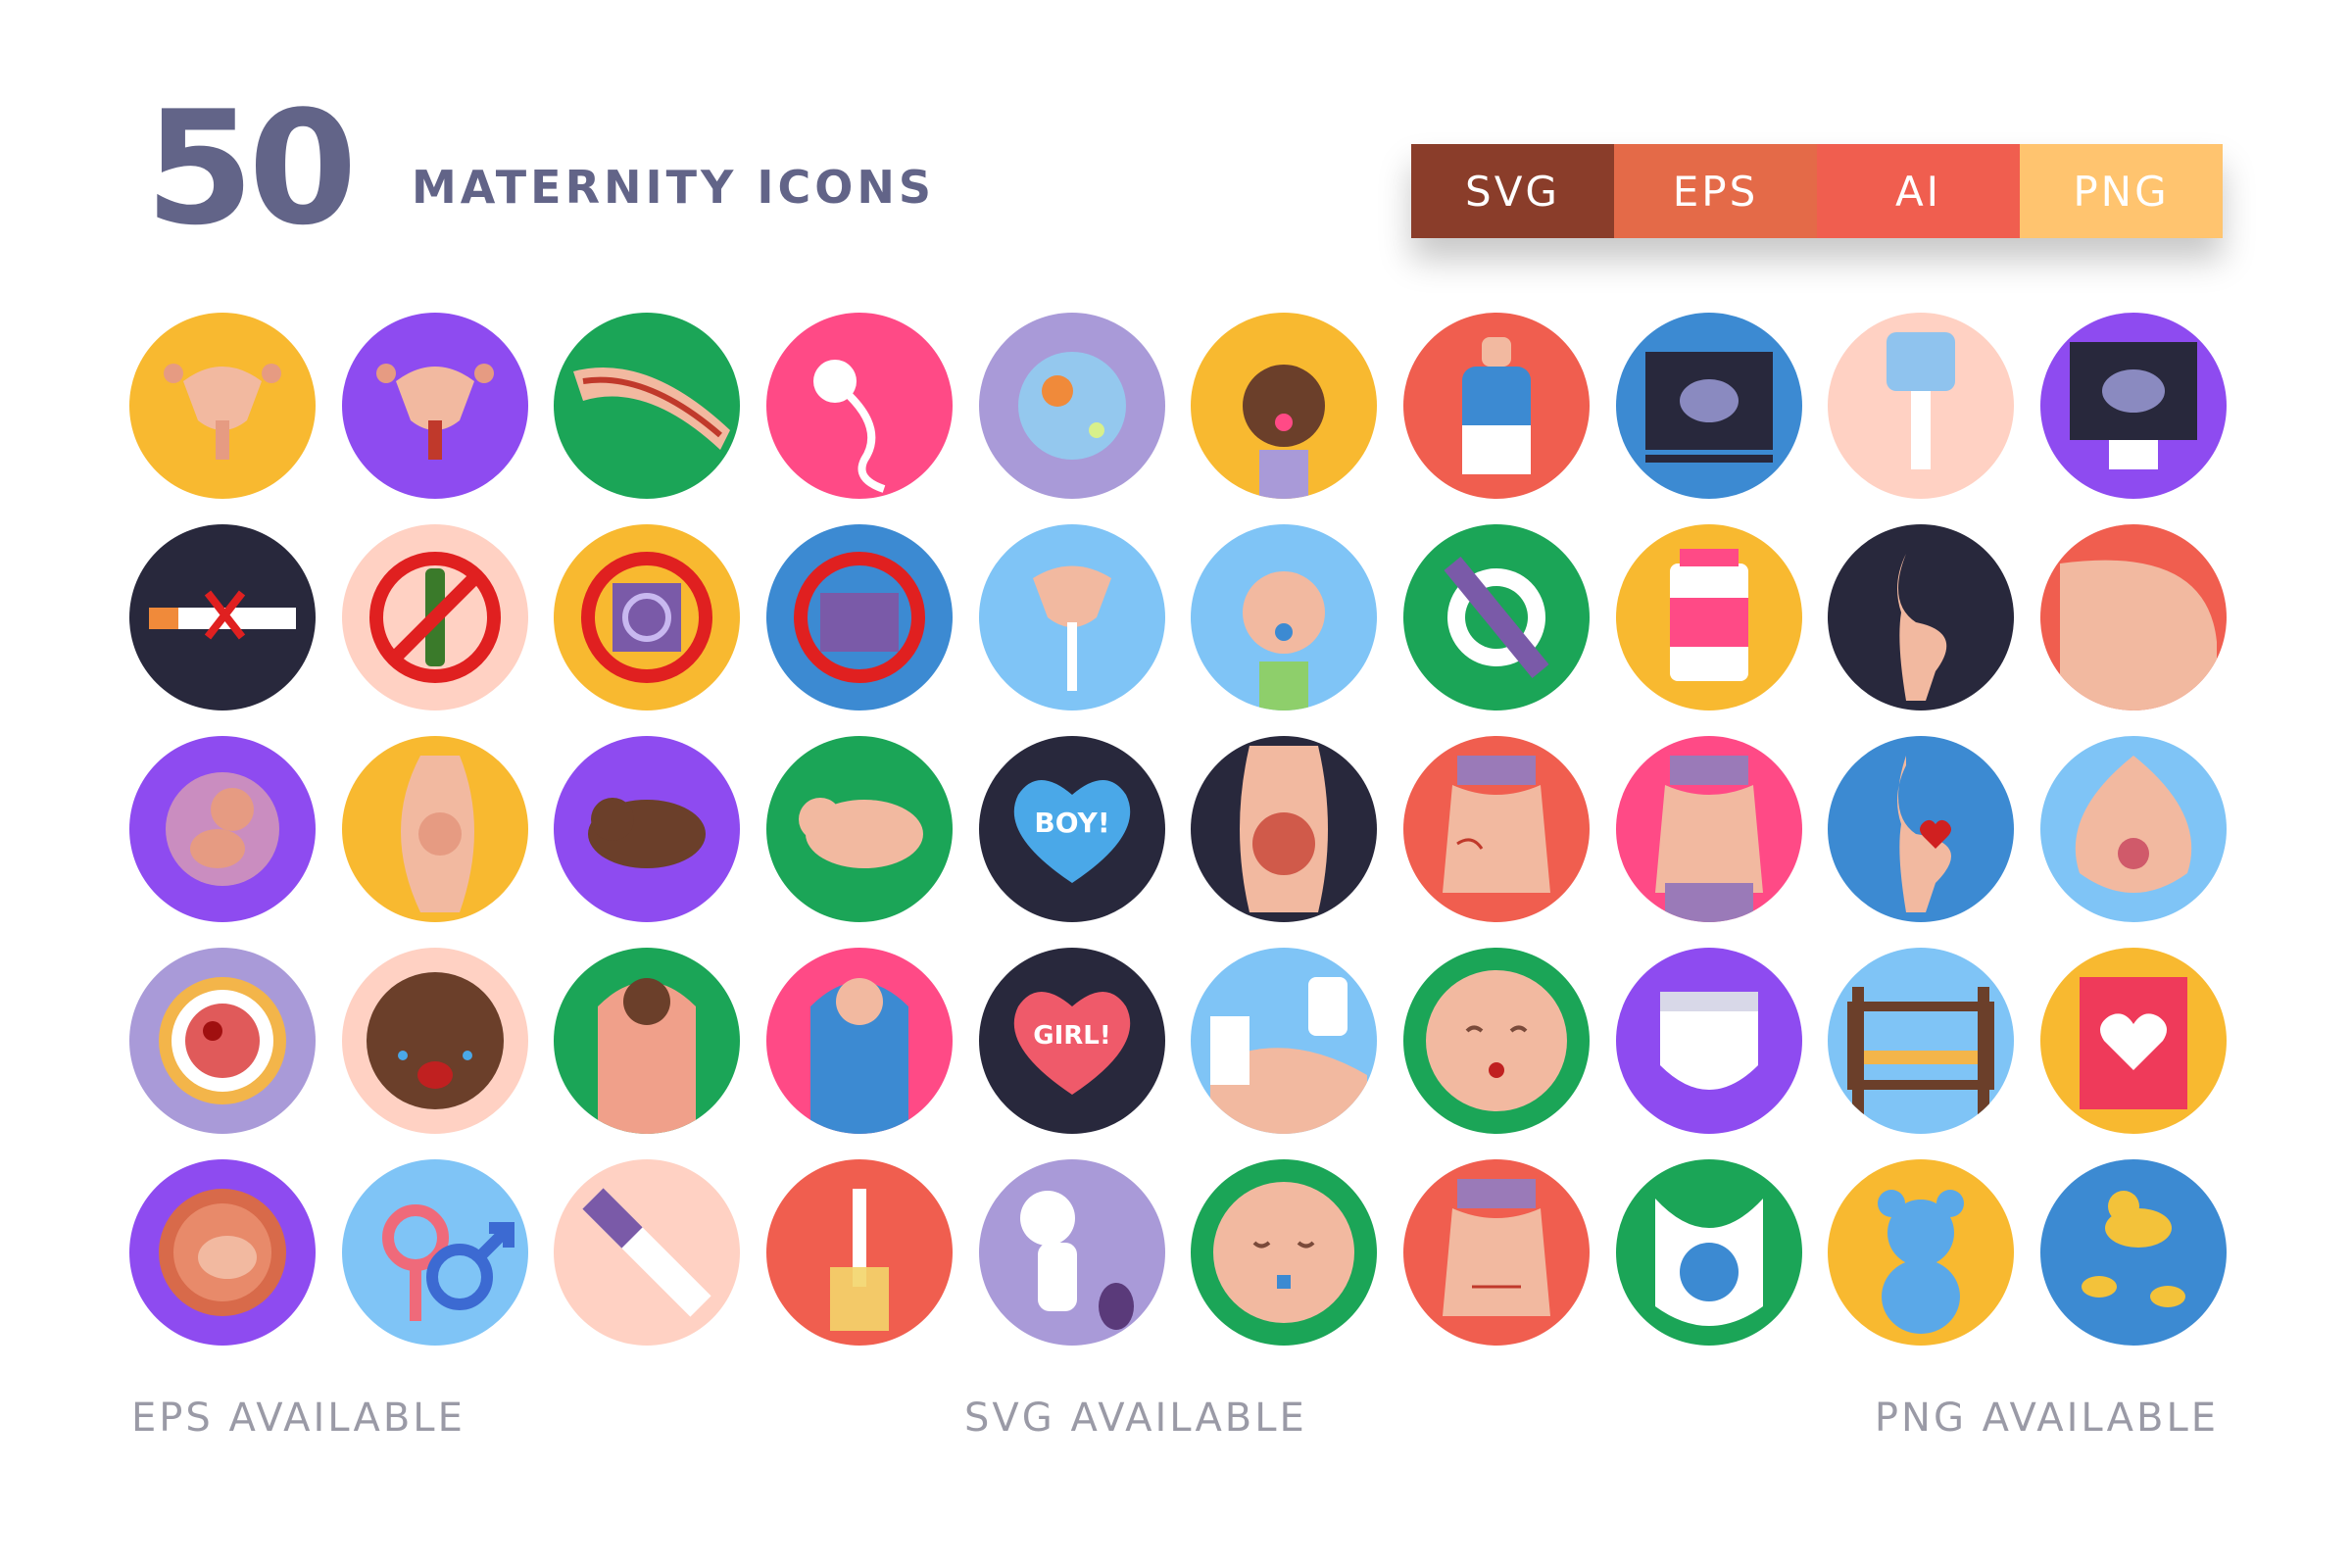 This screenshot has height=1568, width=2352. Describe the element at coordinates (859, 1260) in the screenshot. I see `urine-test-icon` at that location.